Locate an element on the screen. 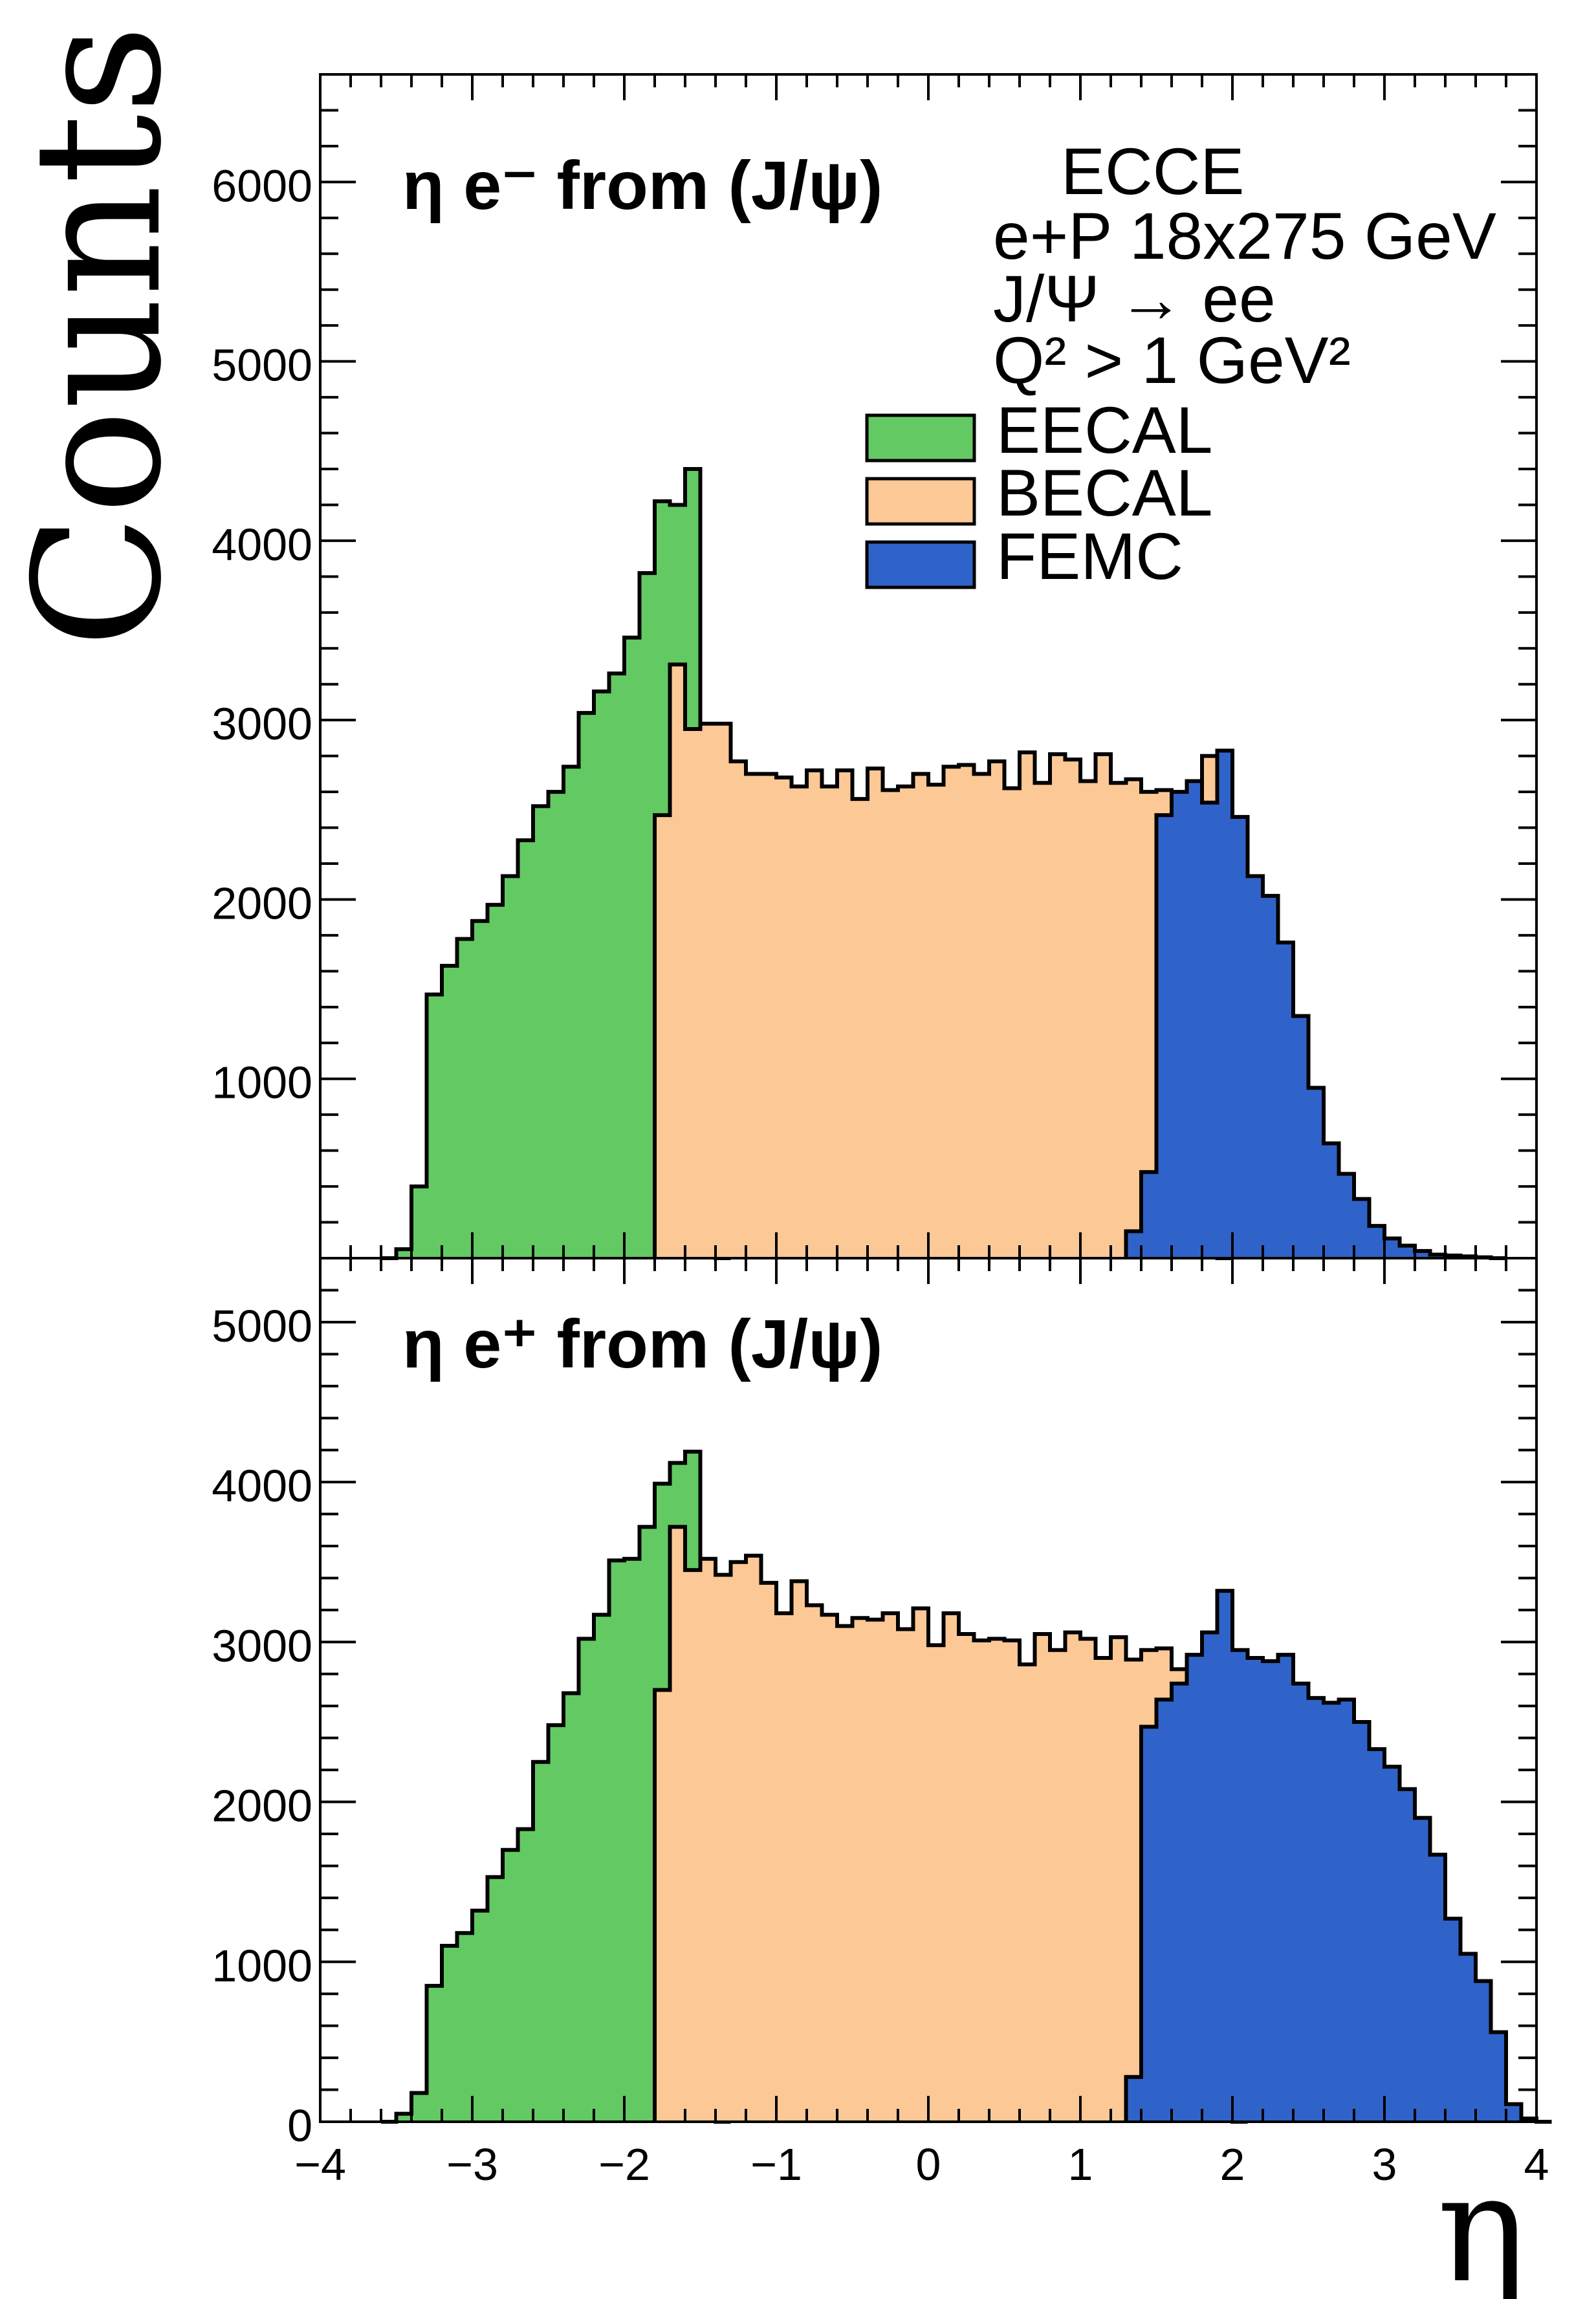 Image resolution: width=1596 pixels, height=2299 pixels. legend-swatch-femc is located at coordinates (921, 564).